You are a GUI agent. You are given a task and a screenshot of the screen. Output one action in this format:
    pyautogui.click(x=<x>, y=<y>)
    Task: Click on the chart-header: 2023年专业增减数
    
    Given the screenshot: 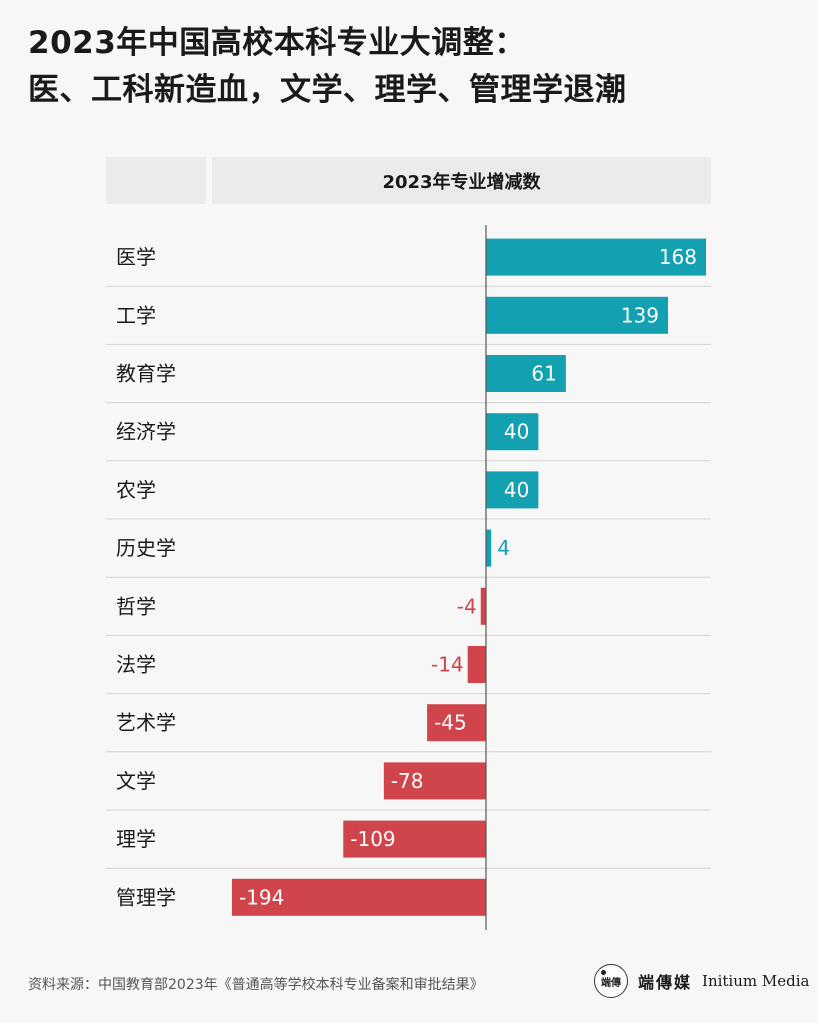 What is the action you would take?
    pyautogui.click(x=461, y=180)
    